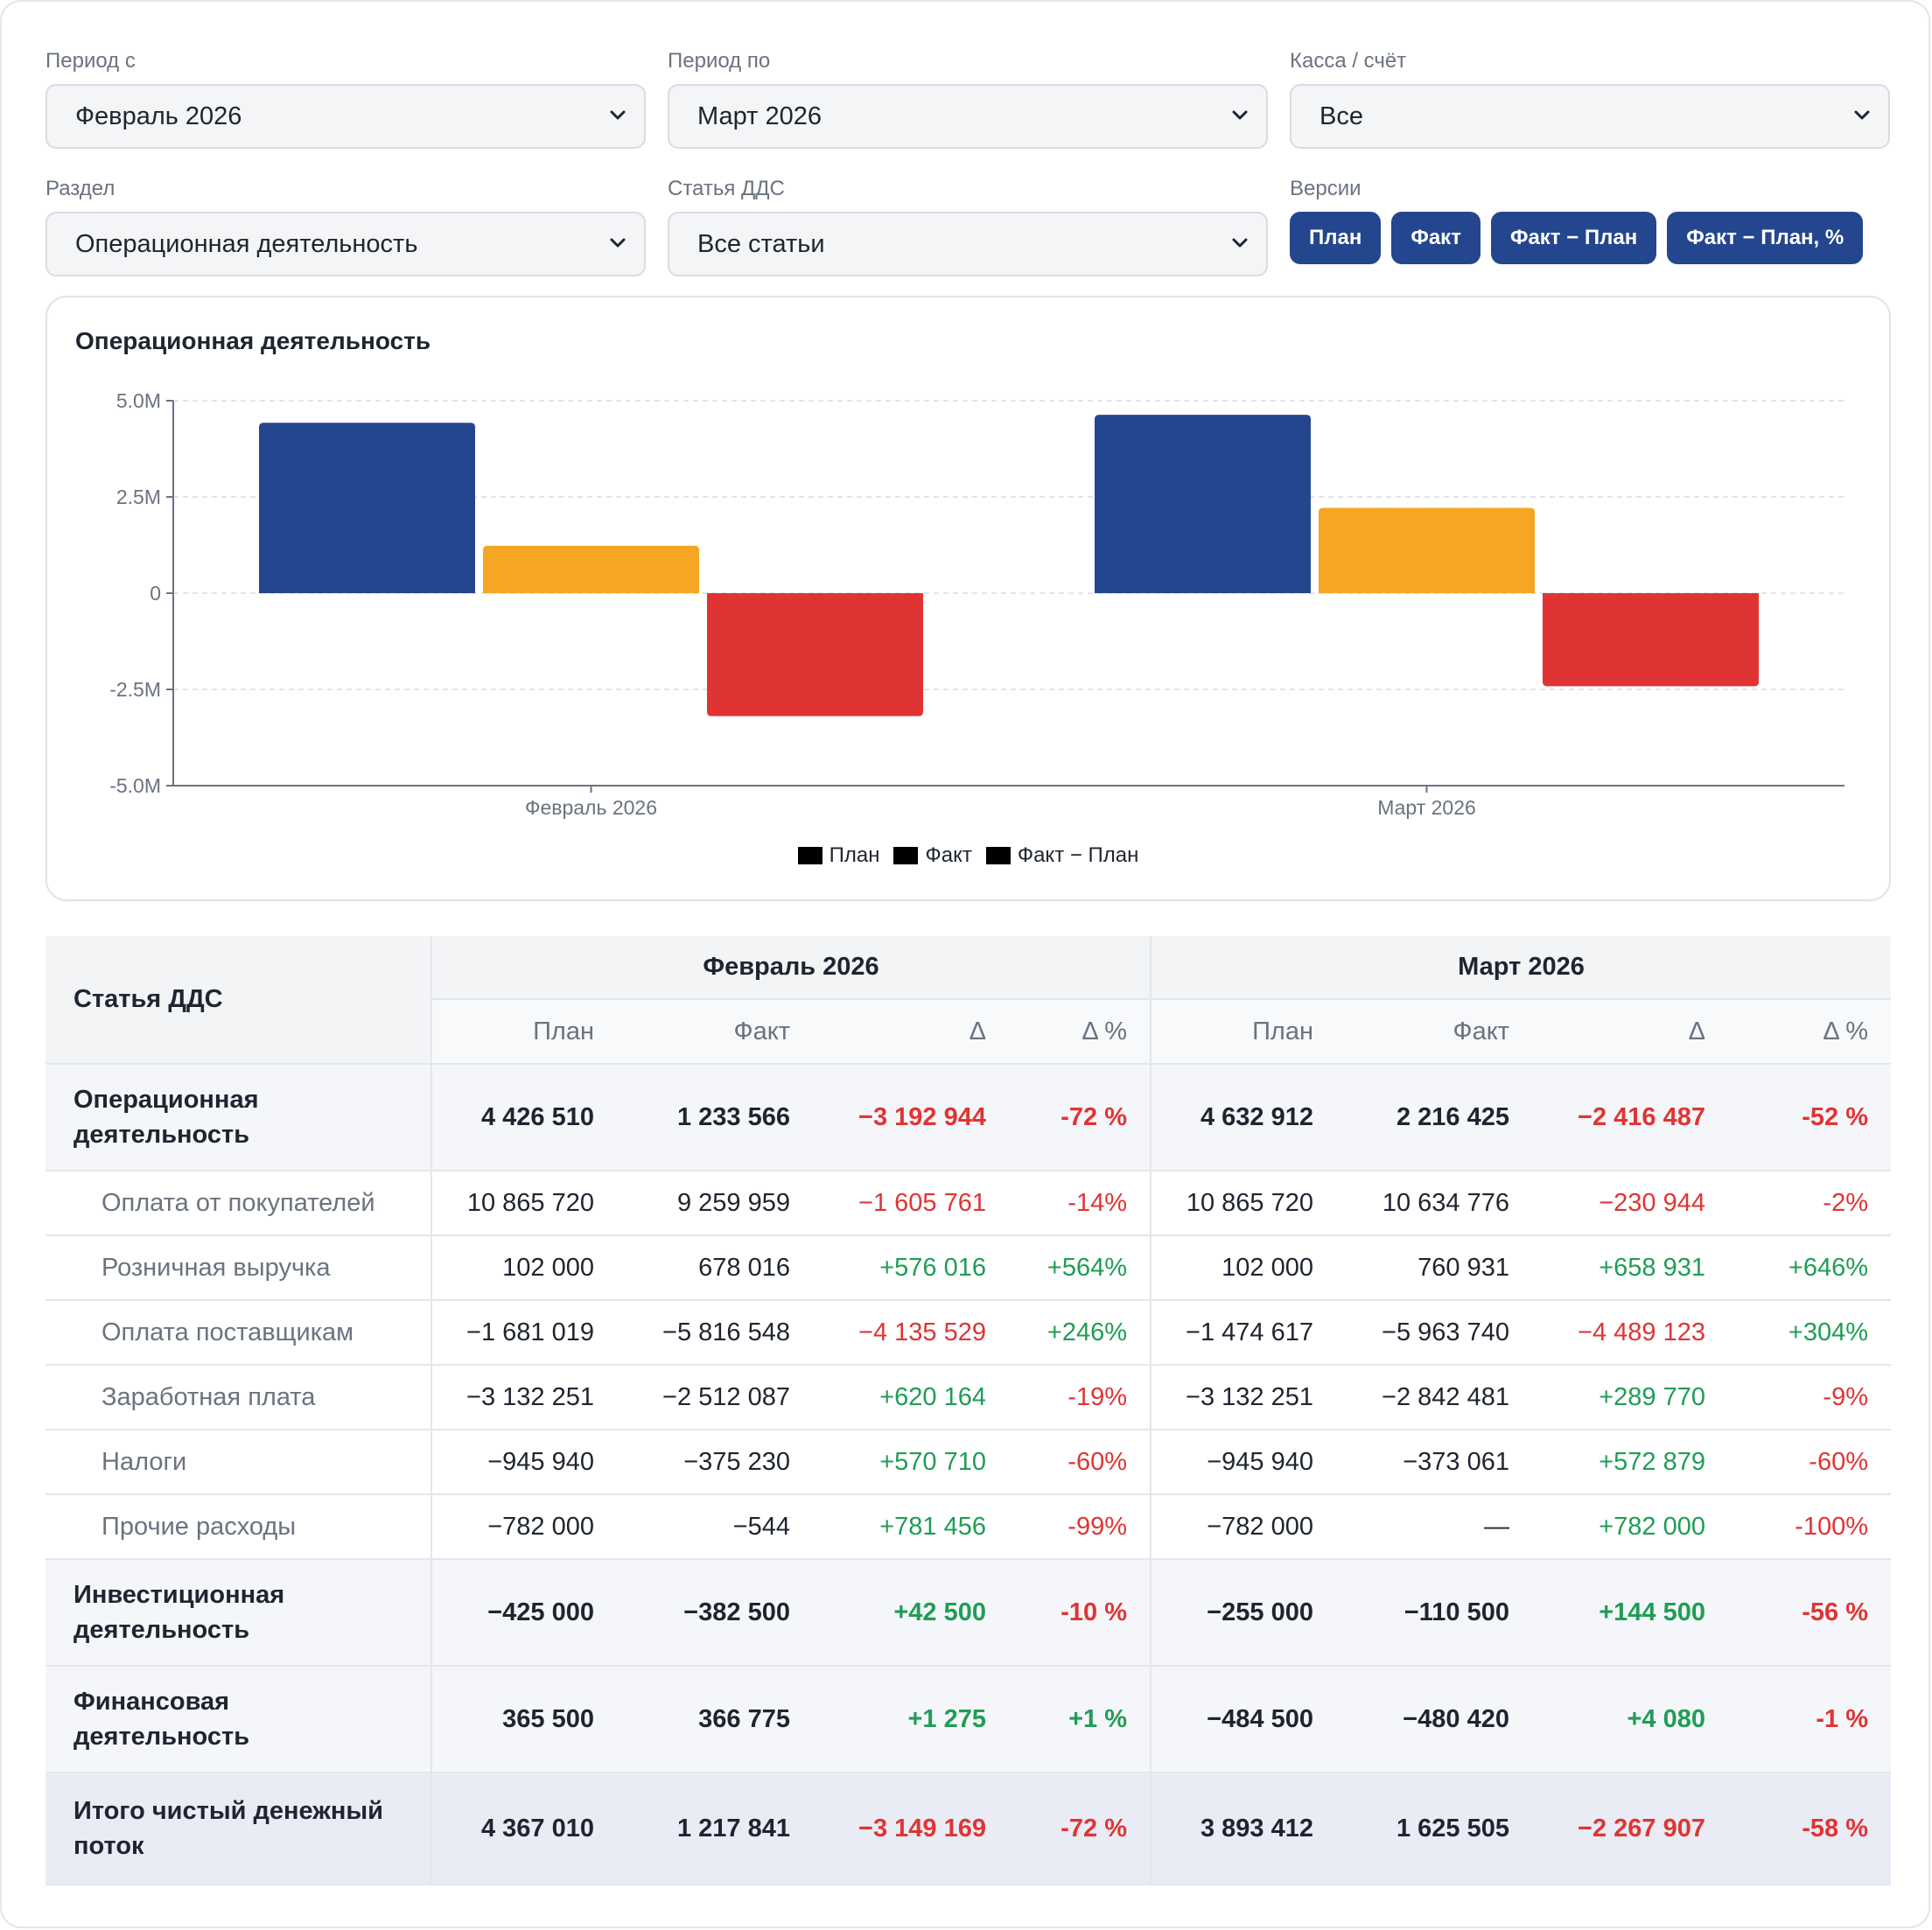 The image size is (1932, 1930). What do you see at coordinates (911, 1333) in the screenshot?
I see `cell-delta: −4 135 529` at bounding box center [911, 1333].